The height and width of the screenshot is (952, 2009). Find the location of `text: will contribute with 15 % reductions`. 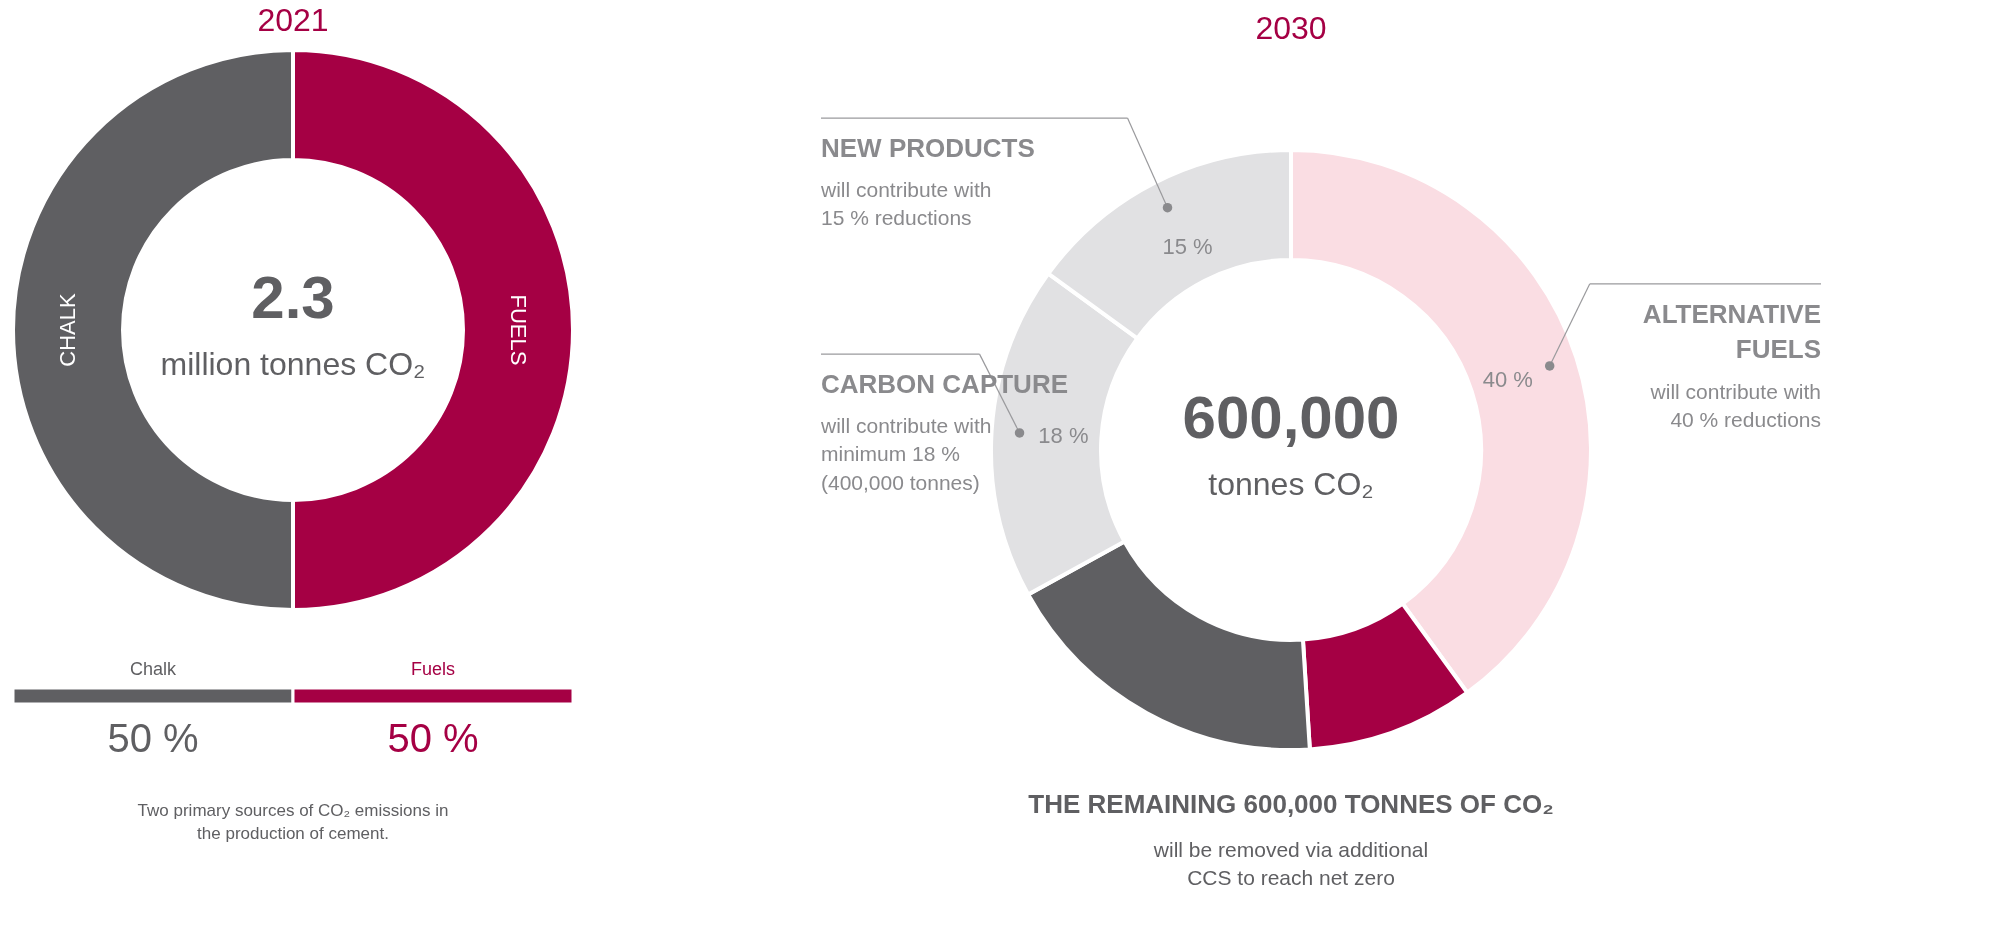

text: will contribute with 15 % reductions is located at coordinates (906, 204).